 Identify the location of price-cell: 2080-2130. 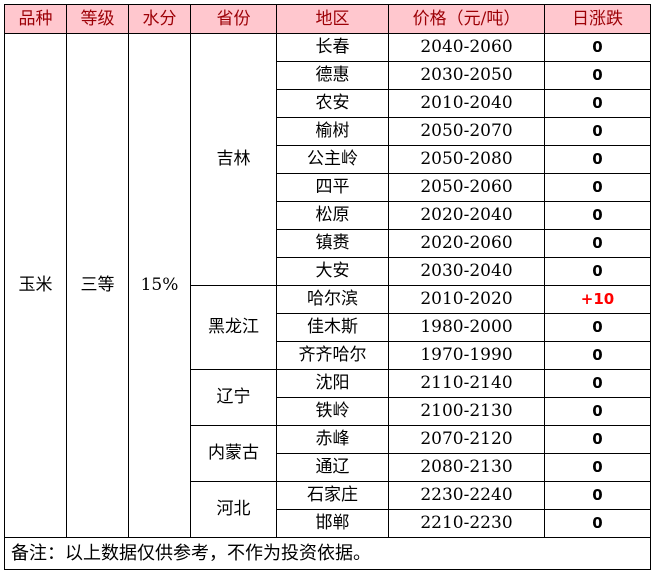
(466, 467).